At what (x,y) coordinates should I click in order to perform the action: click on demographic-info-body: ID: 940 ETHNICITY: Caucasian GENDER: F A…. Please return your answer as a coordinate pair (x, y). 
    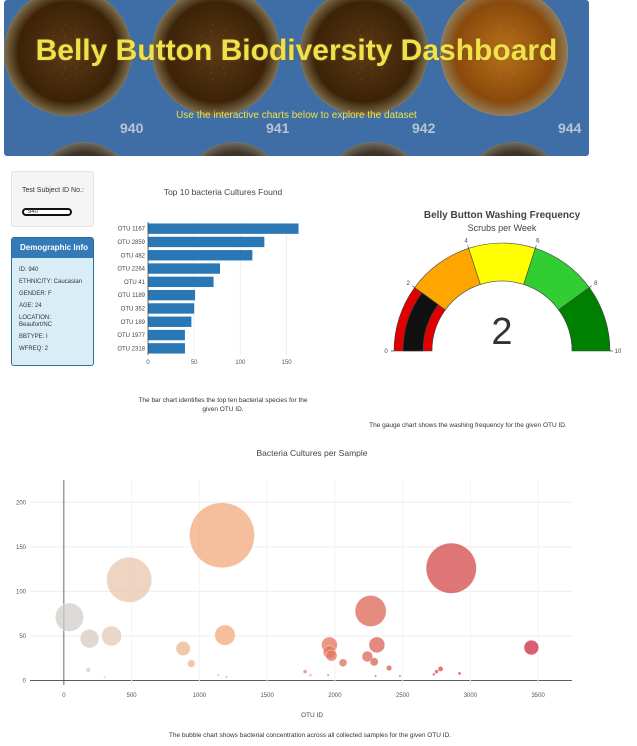
    Looking at the image, I should click on (52, 305).